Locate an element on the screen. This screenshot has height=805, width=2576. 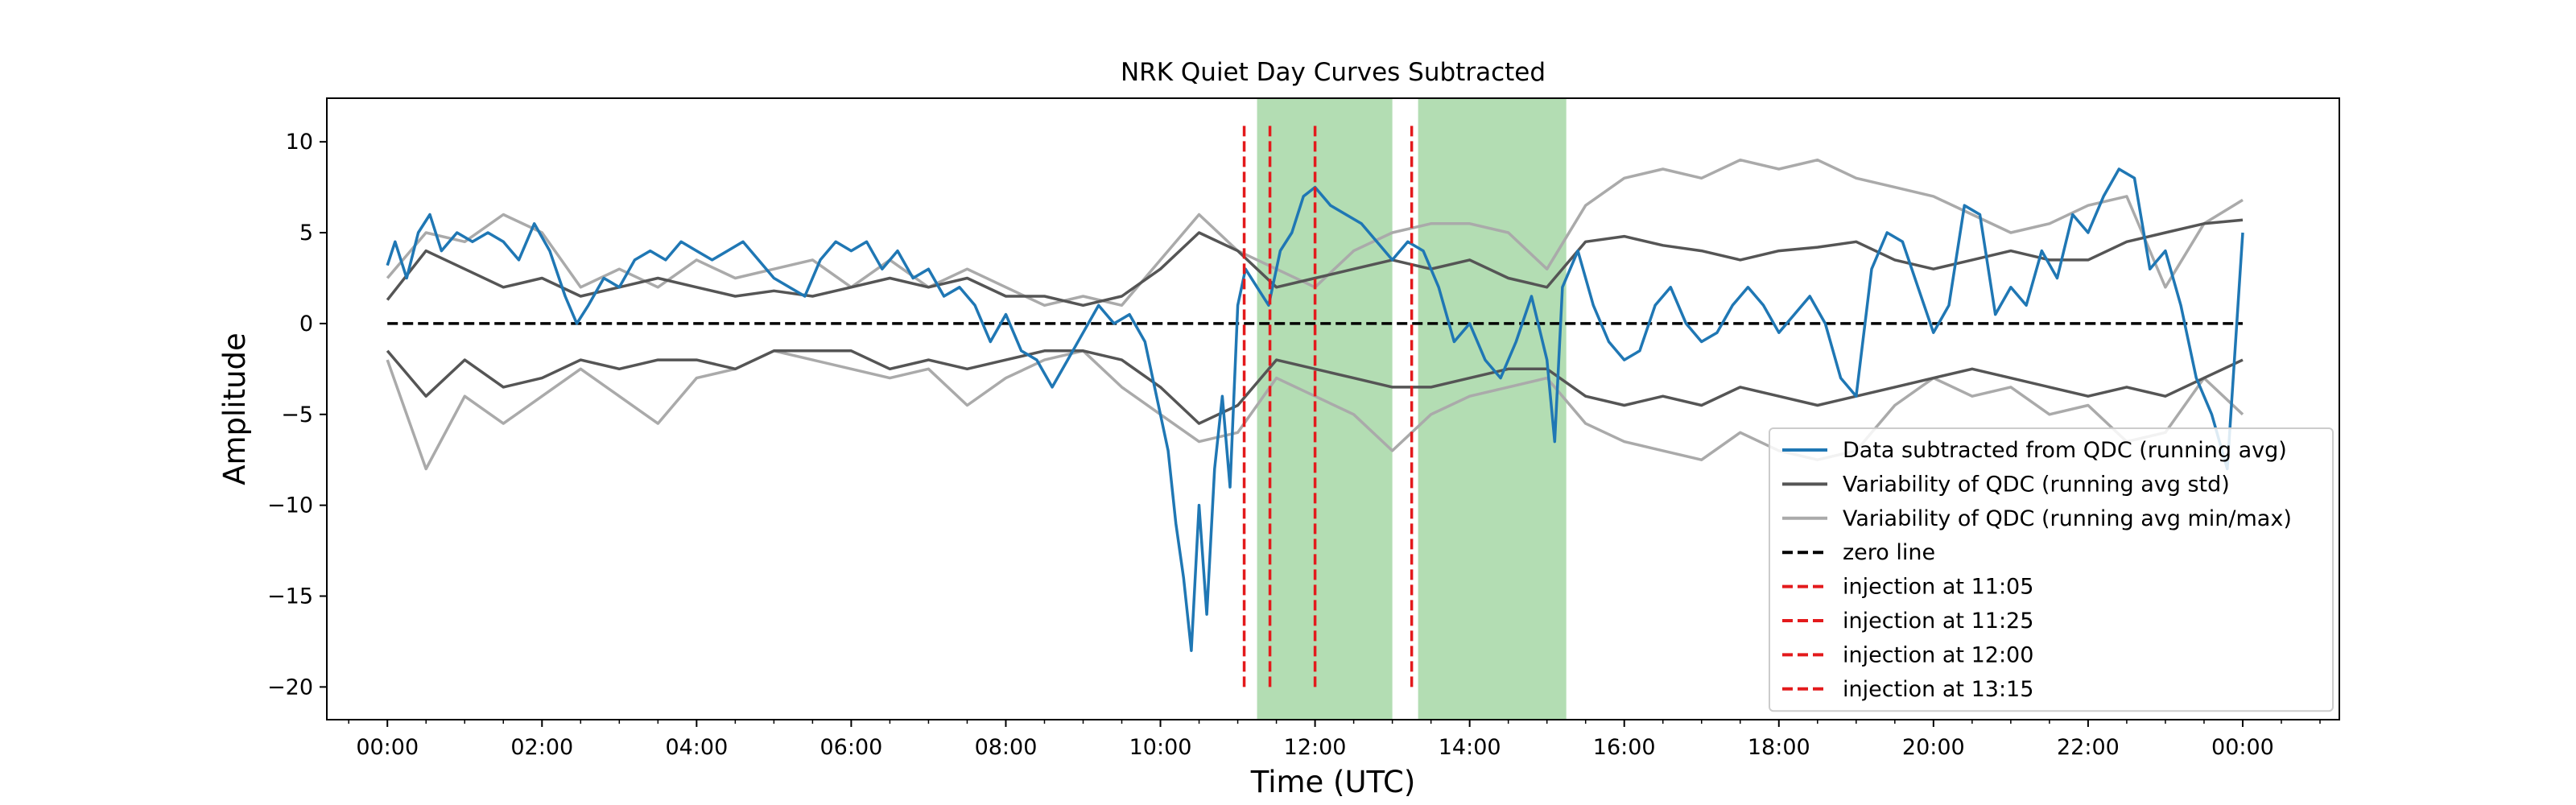
x-tick-label: 20:00 is located at coordinates (1933, 747).